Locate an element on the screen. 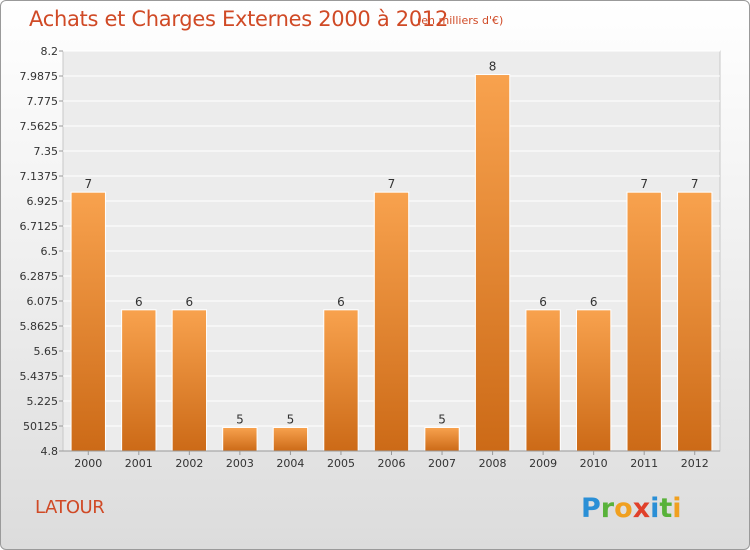  location-label: LATOUR is located at coordinates (70, 507).